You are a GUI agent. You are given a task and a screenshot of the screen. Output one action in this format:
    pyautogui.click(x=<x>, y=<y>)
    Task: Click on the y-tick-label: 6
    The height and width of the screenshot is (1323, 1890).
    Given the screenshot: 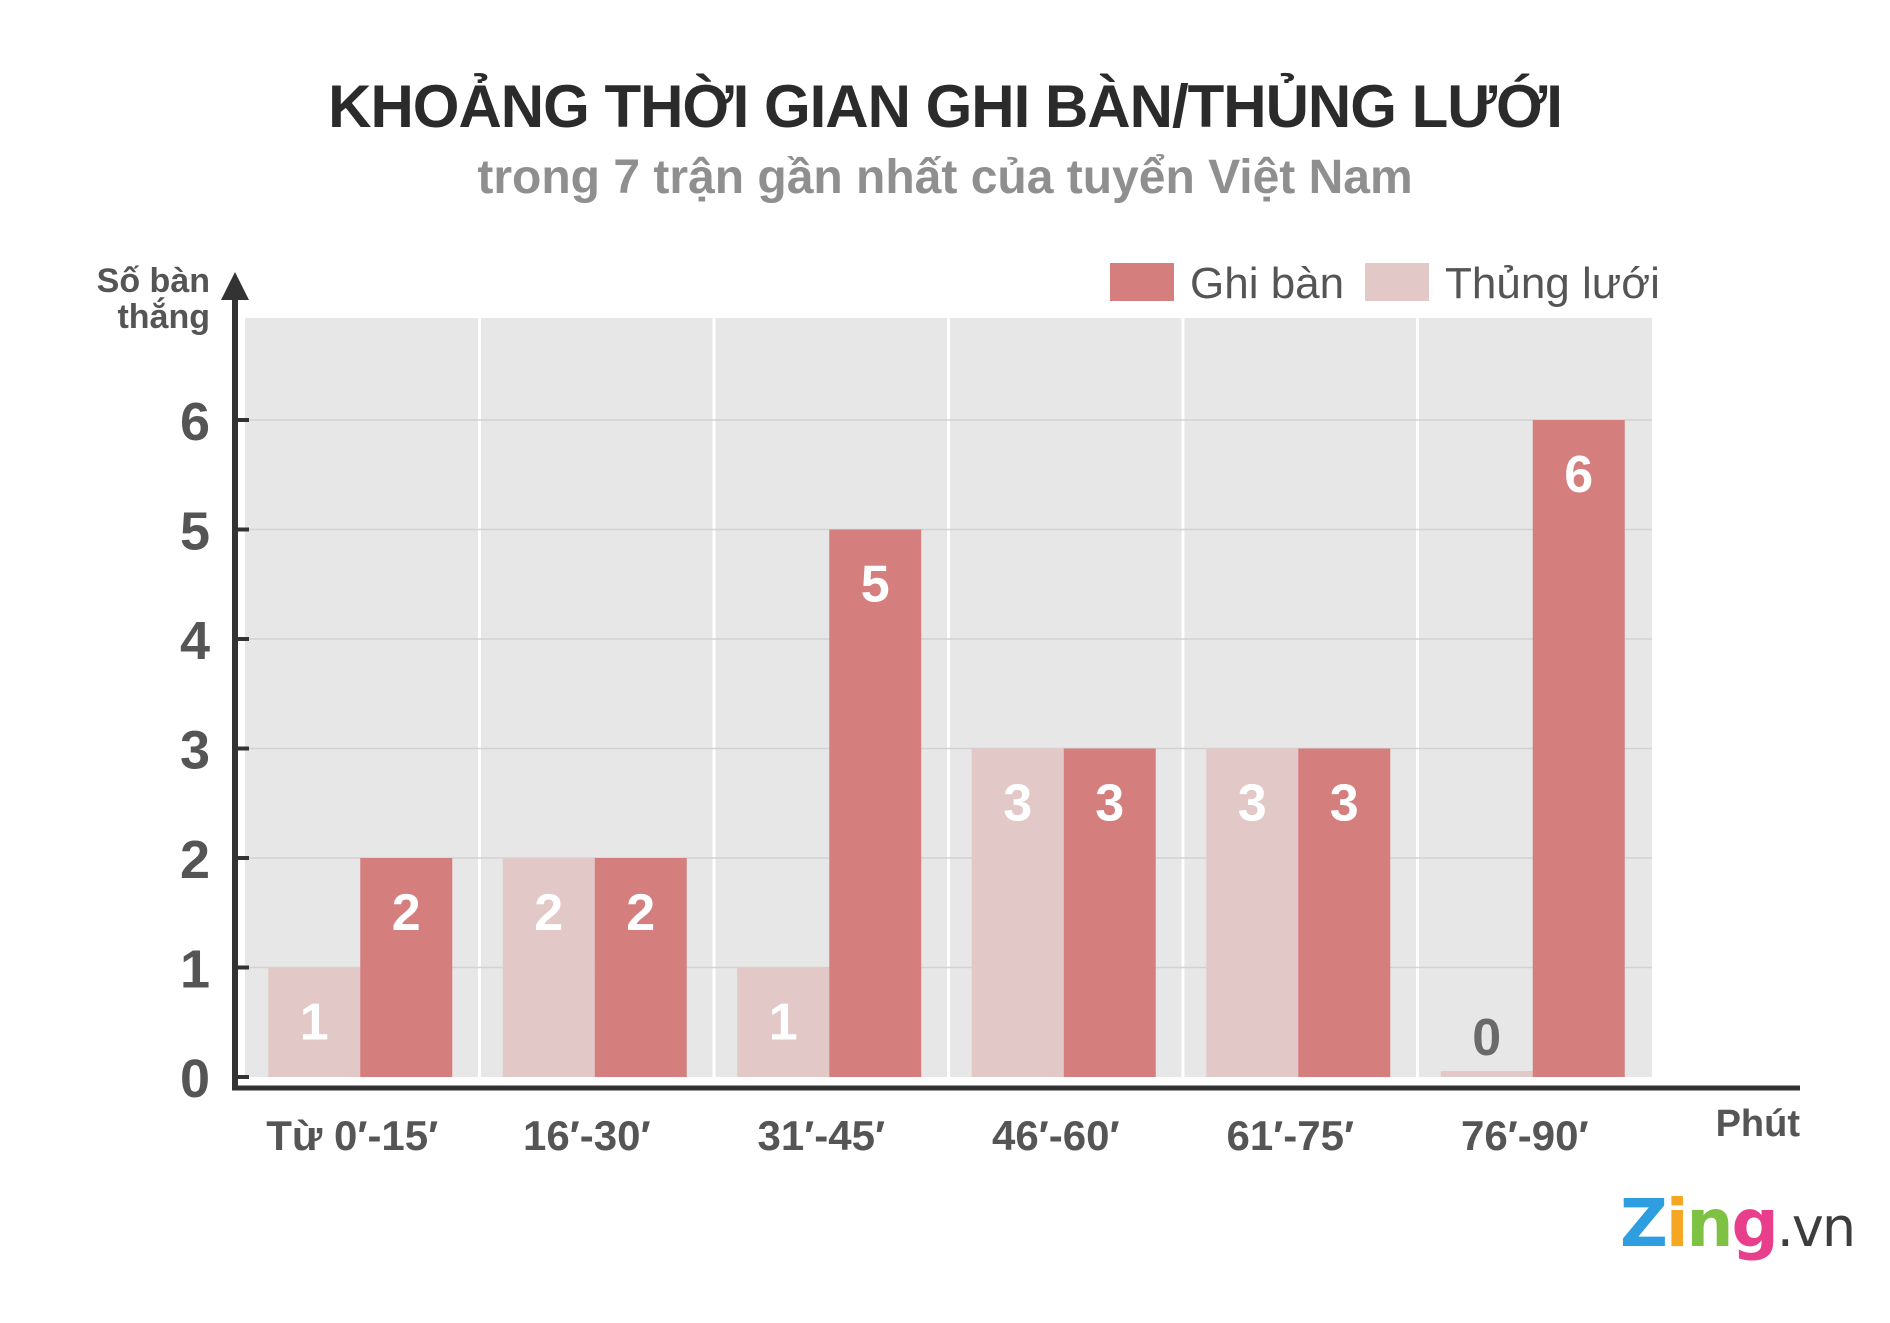 What is the action you would take?
    pyautogui.click(x=195, y=422)
    